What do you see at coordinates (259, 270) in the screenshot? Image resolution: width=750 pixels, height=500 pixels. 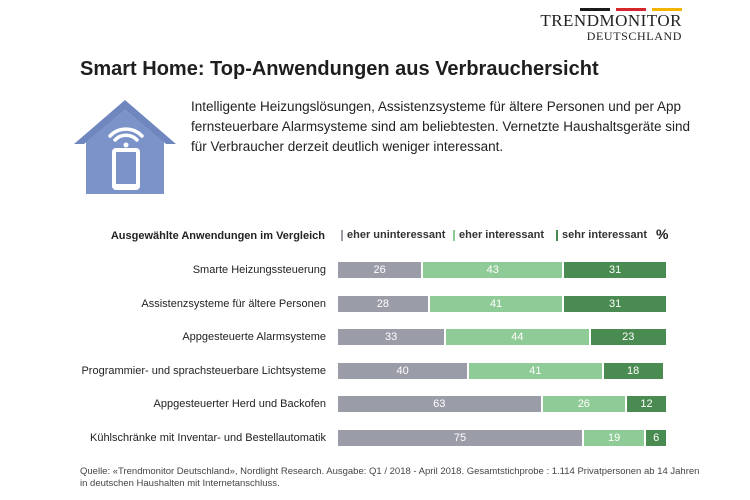 I see `category-label: Smarte Heizungssteuerung` at bounding box center [259, 270].